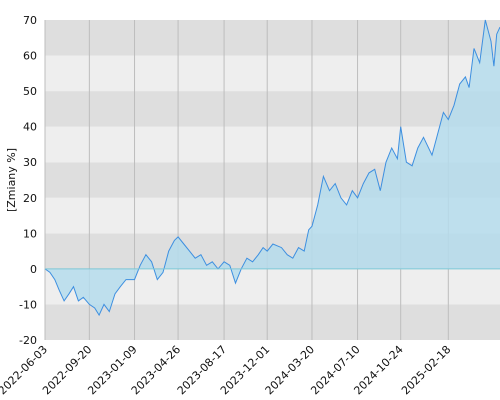  Describe the element at coordinates (30, 127) in the screenshot. I see `y-tick-label: 40` at that location.